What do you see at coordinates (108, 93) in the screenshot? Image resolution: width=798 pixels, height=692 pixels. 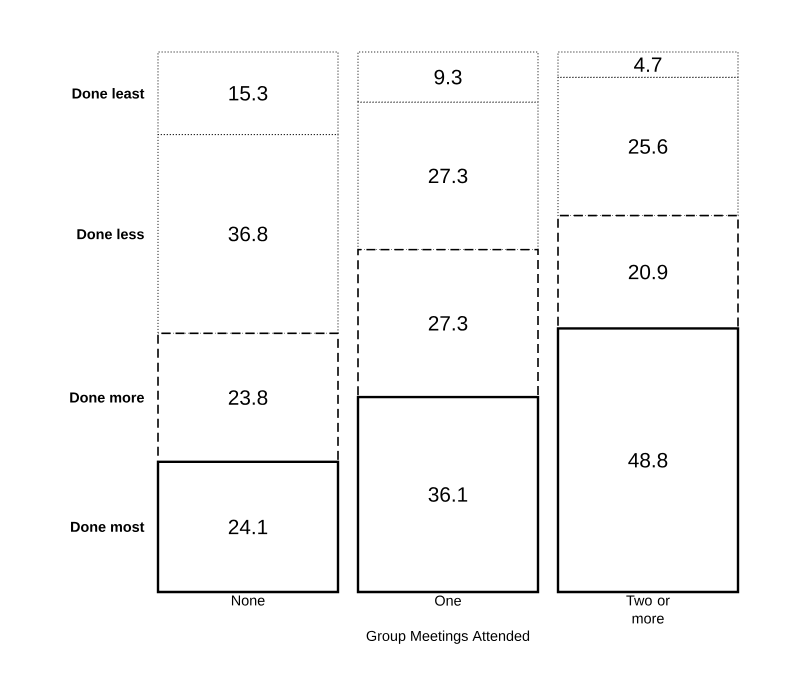 I see `series-label: Done least` at bounding box center [108, 93].